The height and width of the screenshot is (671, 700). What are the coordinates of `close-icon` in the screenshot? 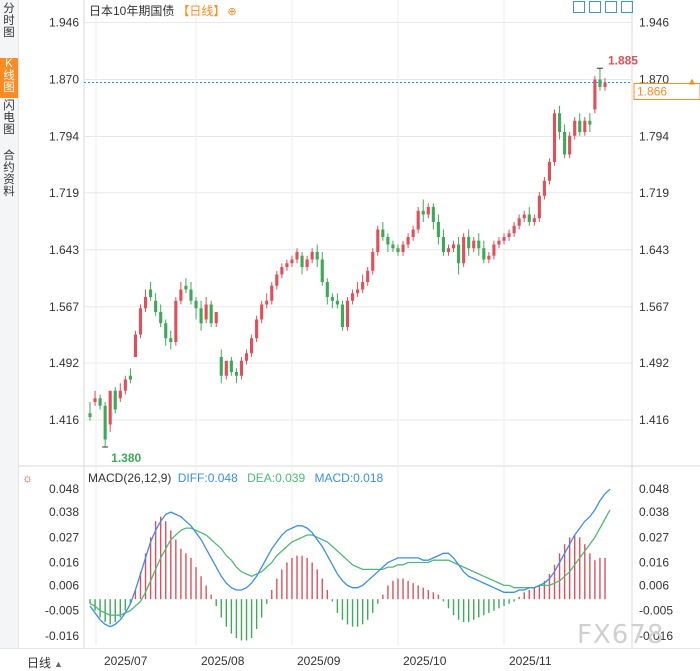 It's located at (627, 7).